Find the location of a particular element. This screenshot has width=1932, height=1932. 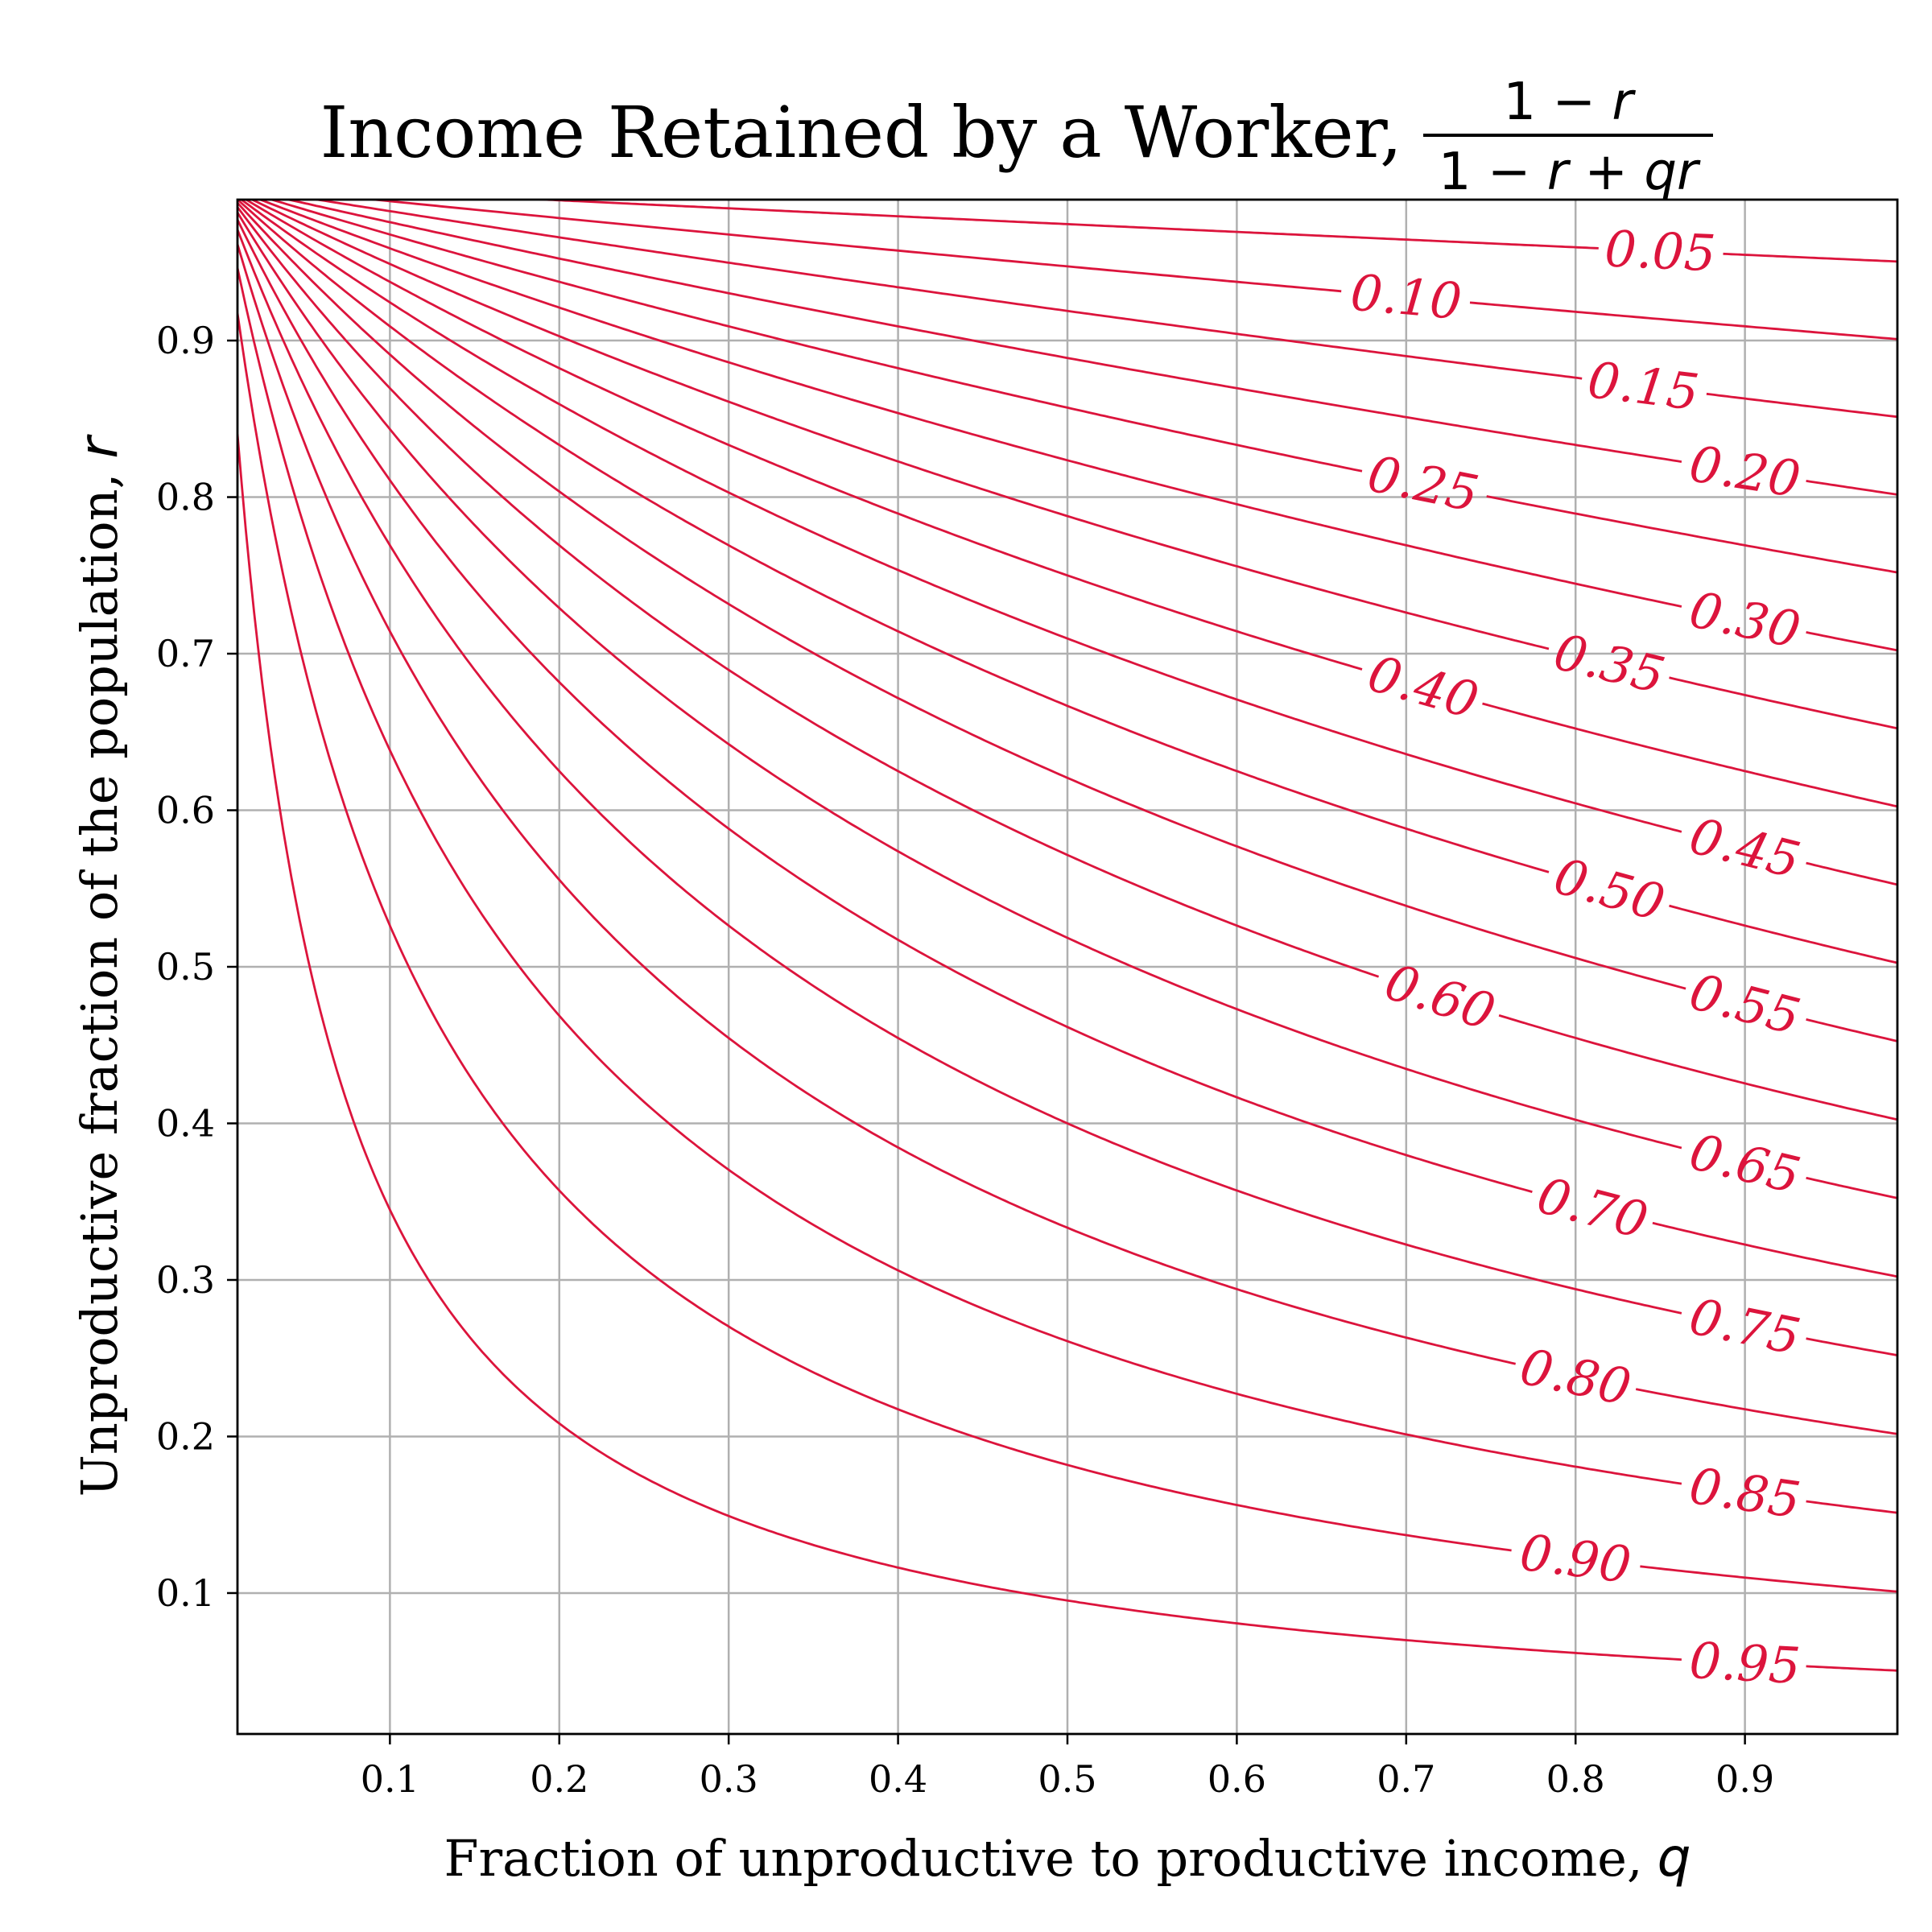

contour-label-0.10: 0.10 is located at coordinates (1406, 296).